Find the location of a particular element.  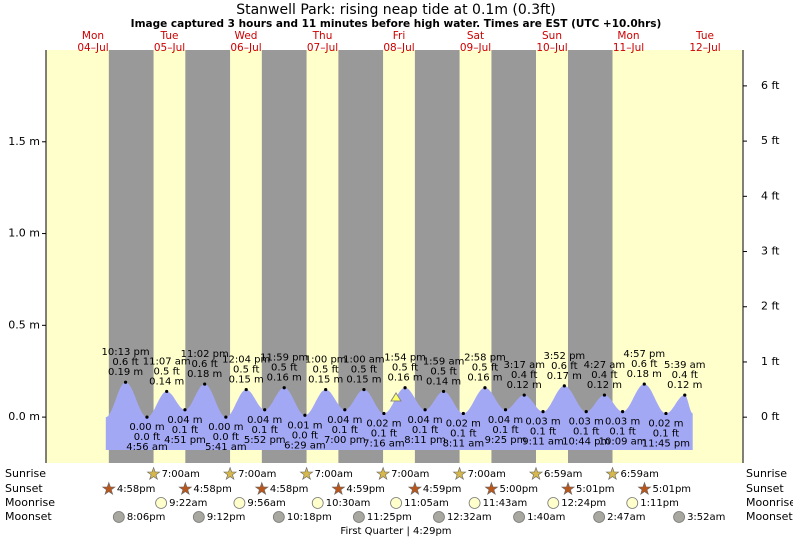

tide-label: 11:02 pm is located at coordinates (205, 354).